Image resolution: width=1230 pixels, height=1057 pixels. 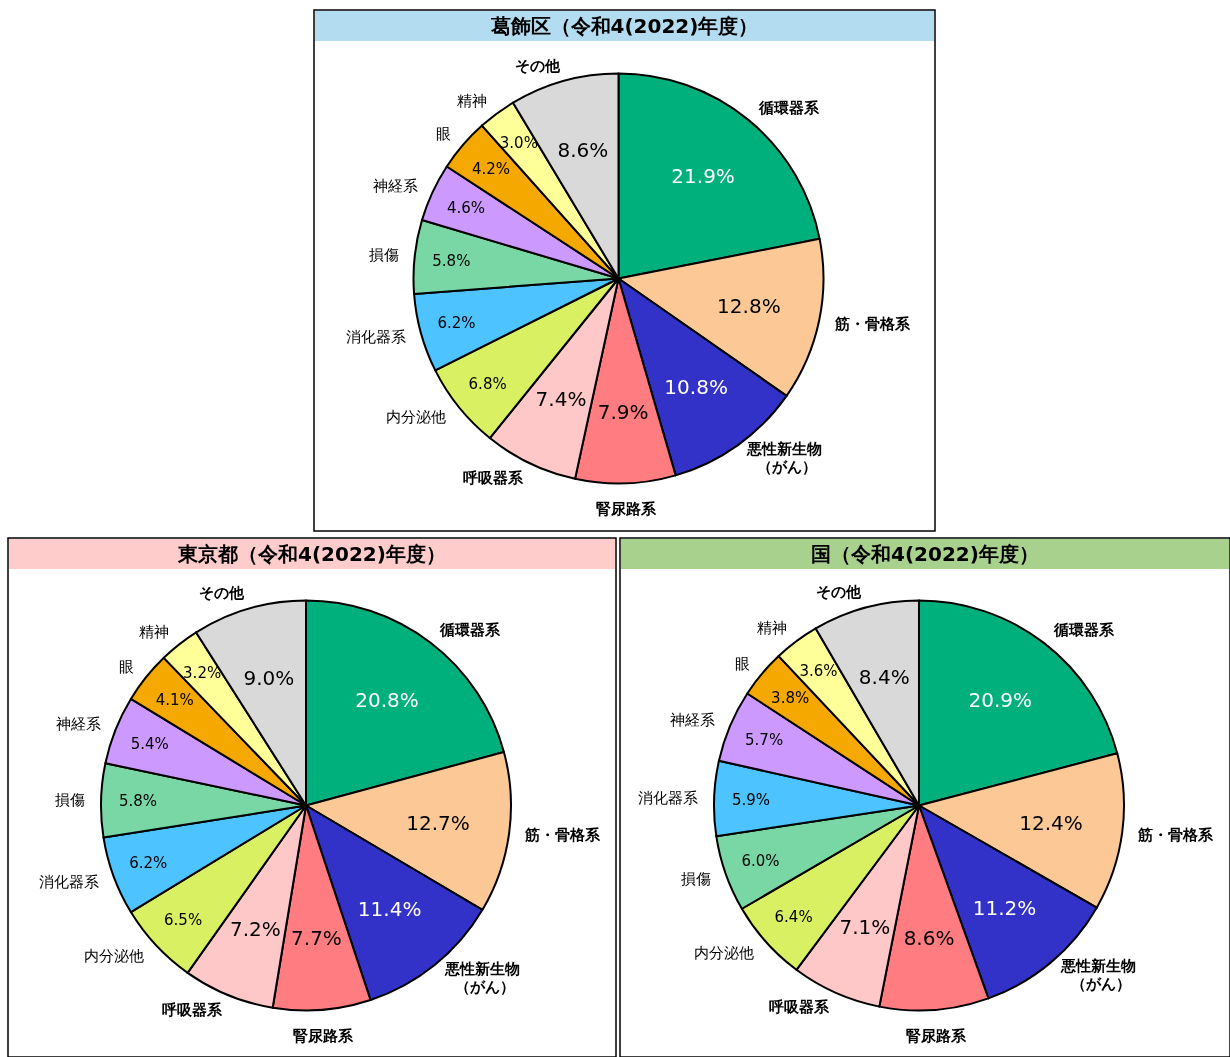 I want to click on data-label: 20.9%, so click(x=1000, y=699).